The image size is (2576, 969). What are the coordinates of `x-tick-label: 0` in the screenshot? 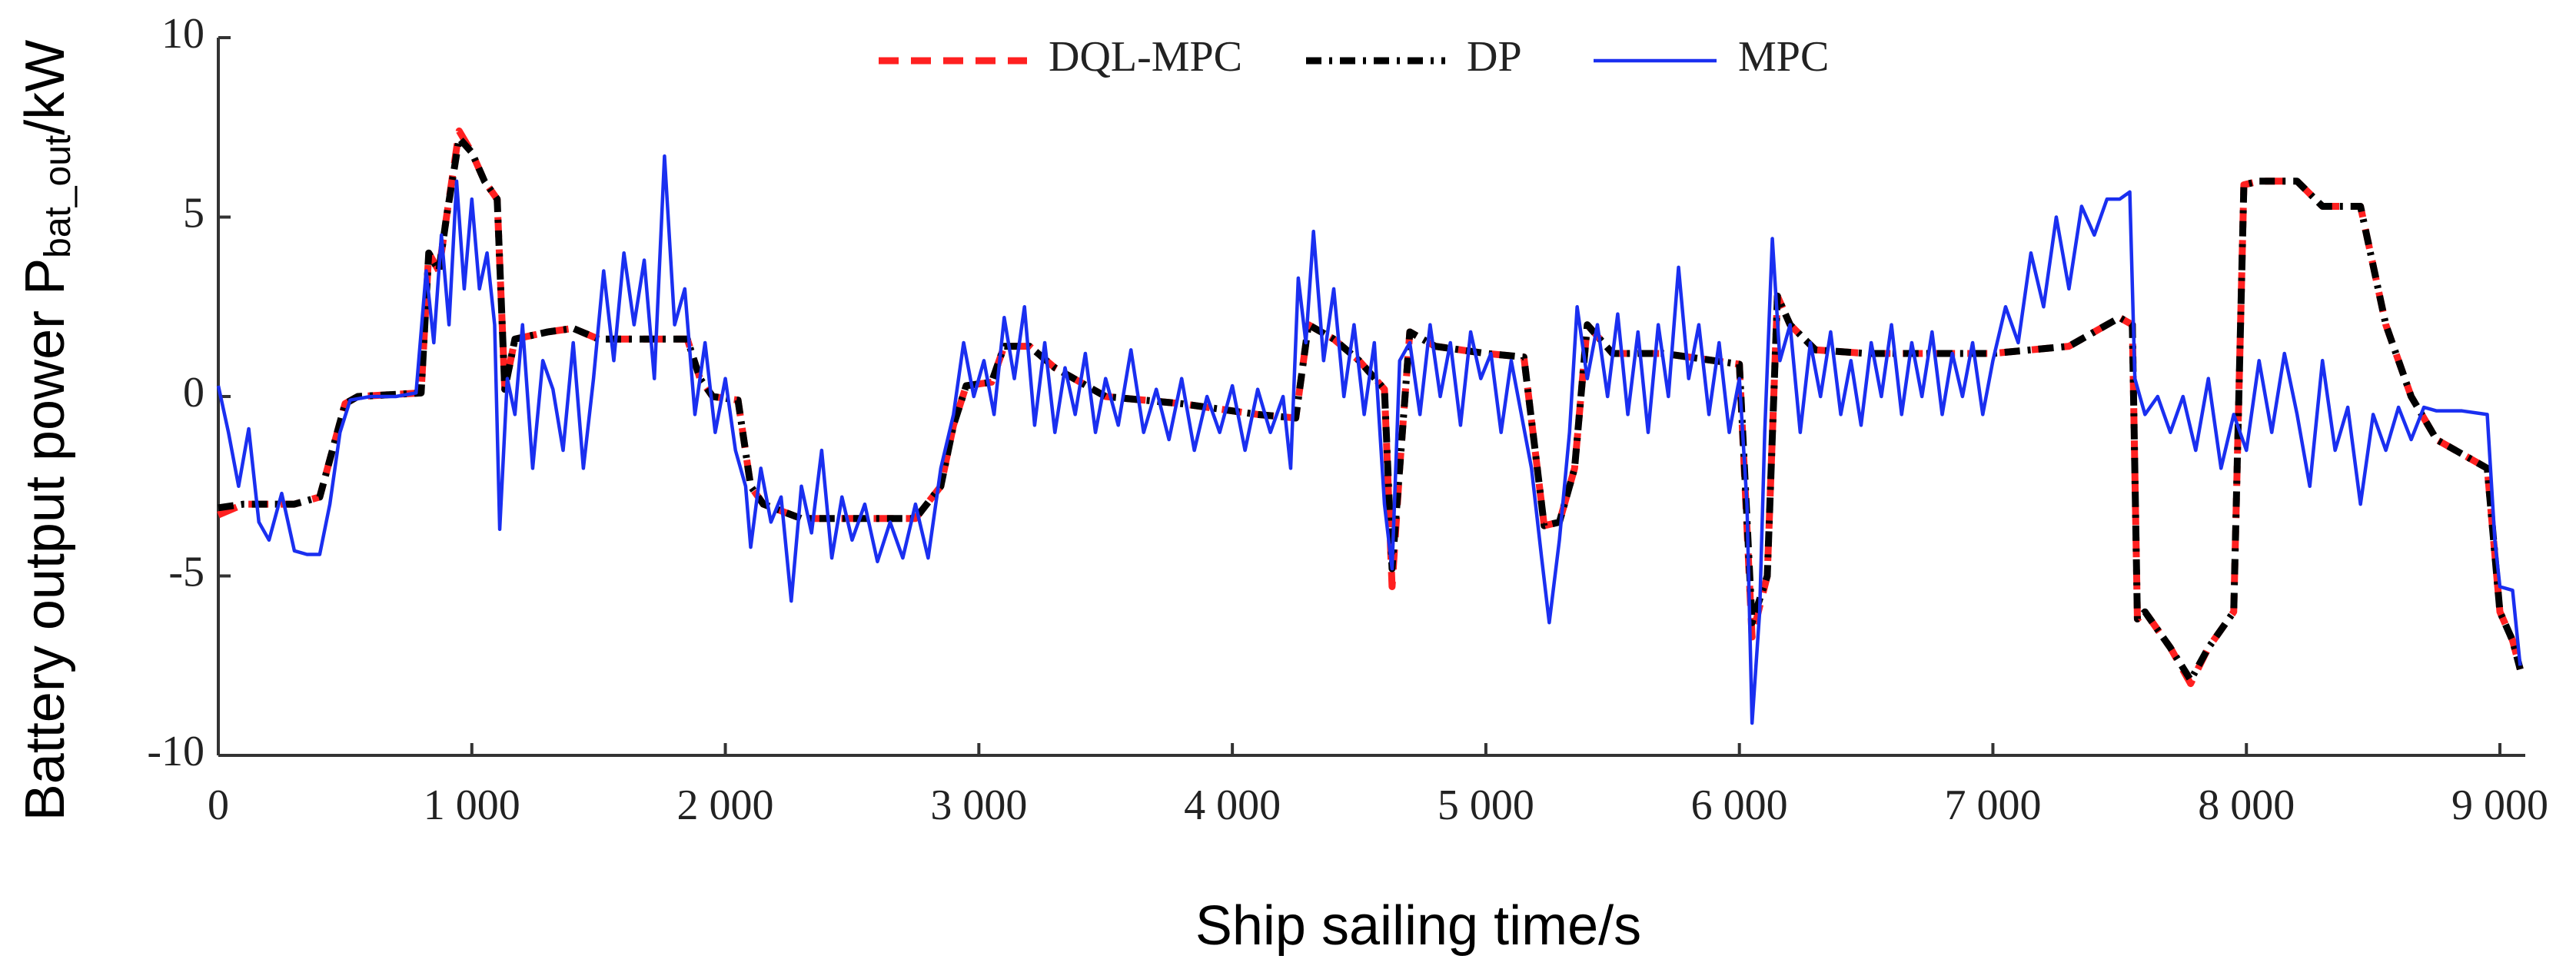 It's located at (218, 806).